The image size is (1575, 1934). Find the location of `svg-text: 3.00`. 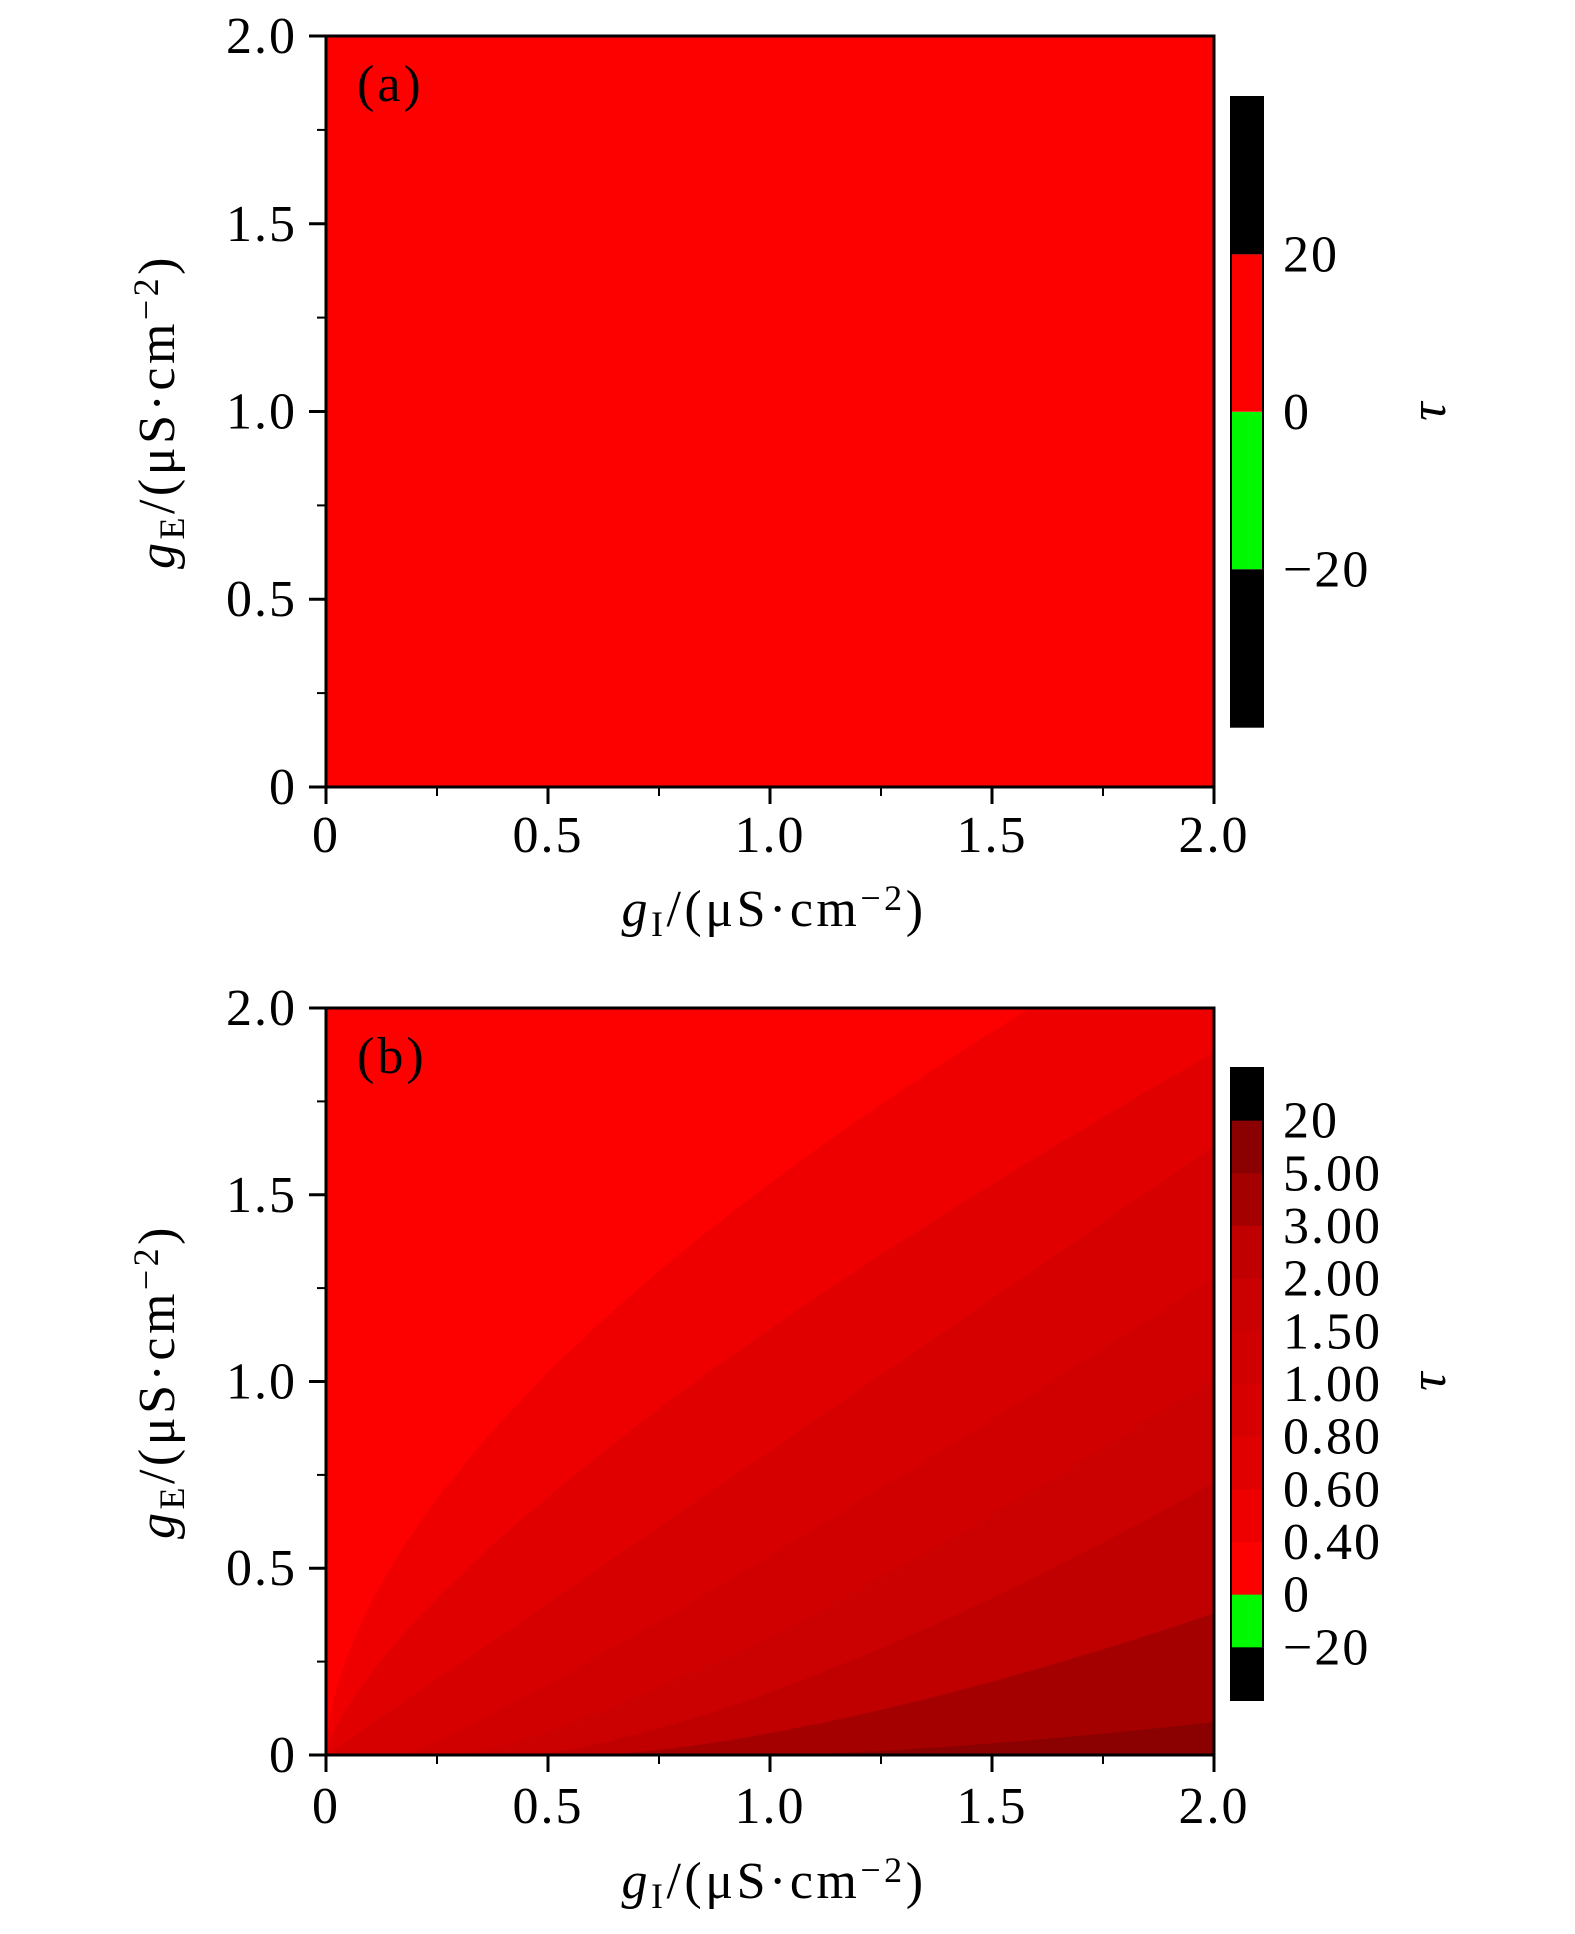

svg-text: 3.00 is located at coordinates (1332, 1226).